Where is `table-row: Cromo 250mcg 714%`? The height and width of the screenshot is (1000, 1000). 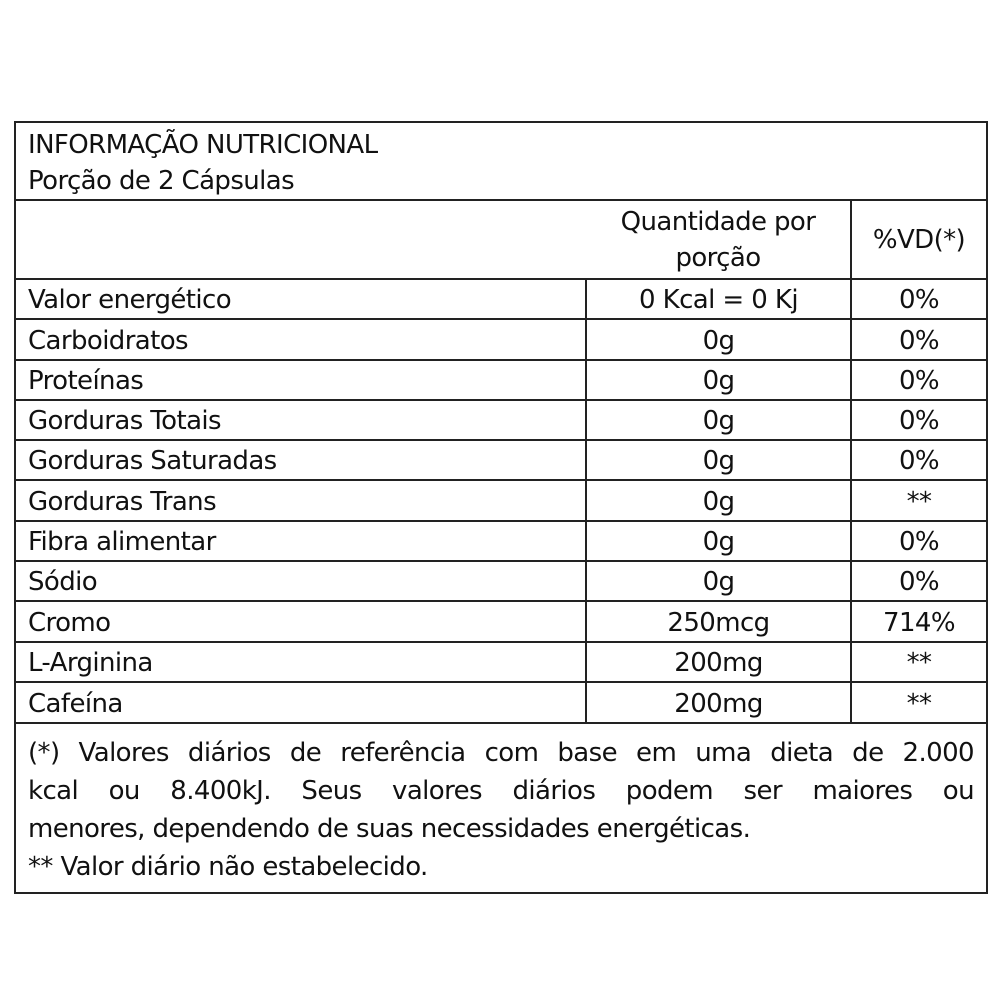 table-row: Cromo 250mcg 714% is located at coordinates (501, 621).